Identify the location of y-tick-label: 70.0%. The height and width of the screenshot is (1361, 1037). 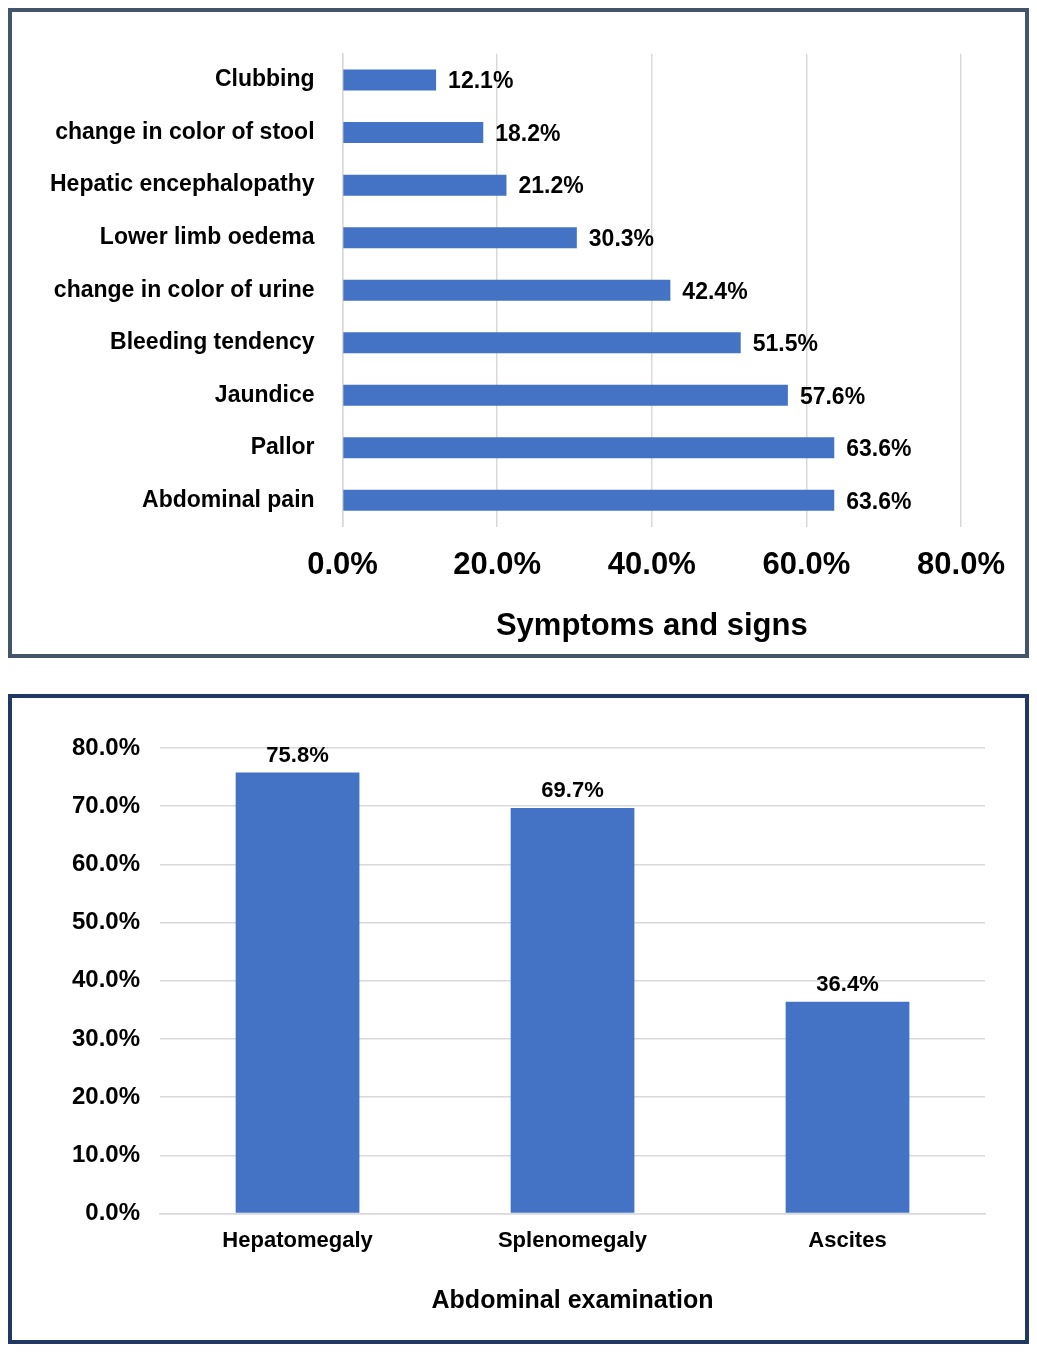
(106, 804).